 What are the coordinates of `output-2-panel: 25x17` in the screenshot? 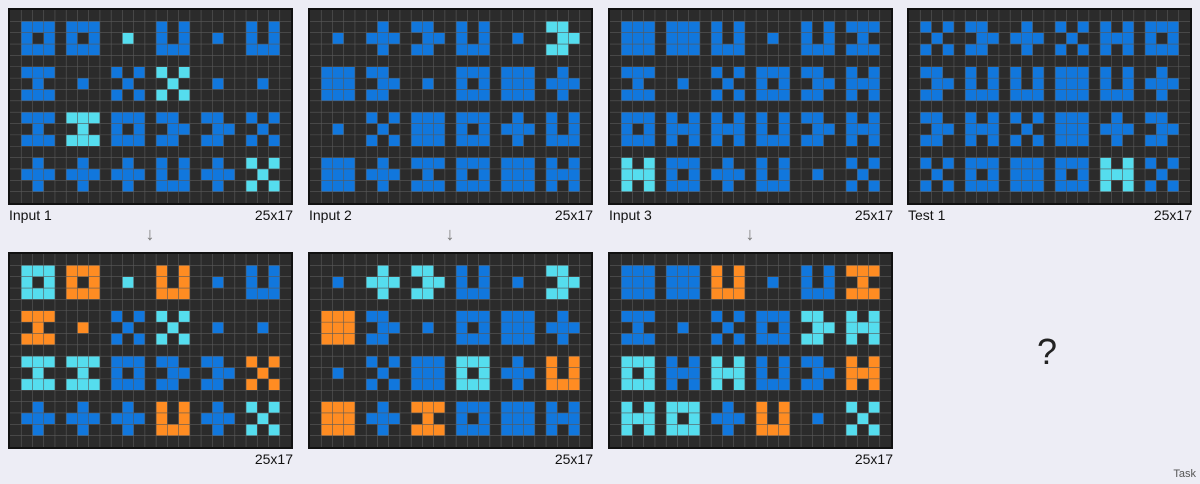 It's located at (450, 360).